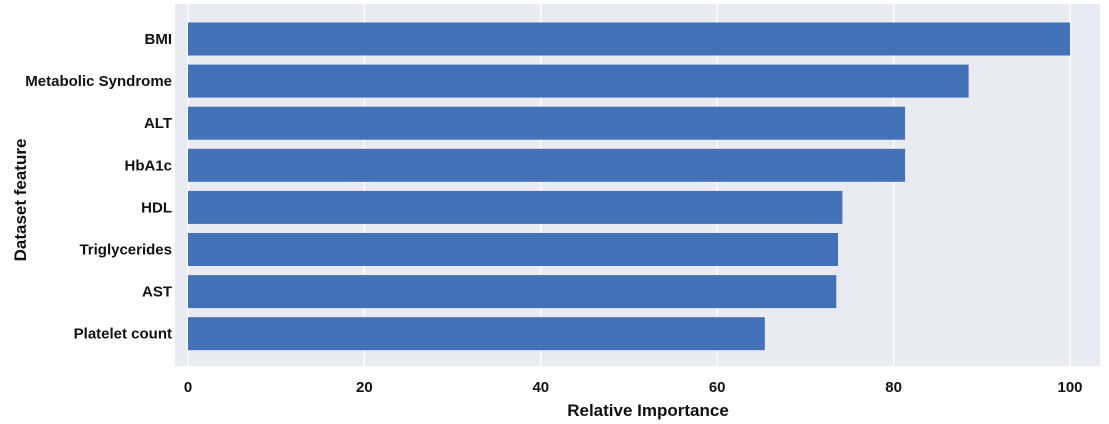 This screenshot has height=424, width=1109. What do you see at coordinates (98, 81) in the screenshot?
I see `category-label-metabolic-syndrome: Metabolic Syndrome` at bounding box center [98, 81].